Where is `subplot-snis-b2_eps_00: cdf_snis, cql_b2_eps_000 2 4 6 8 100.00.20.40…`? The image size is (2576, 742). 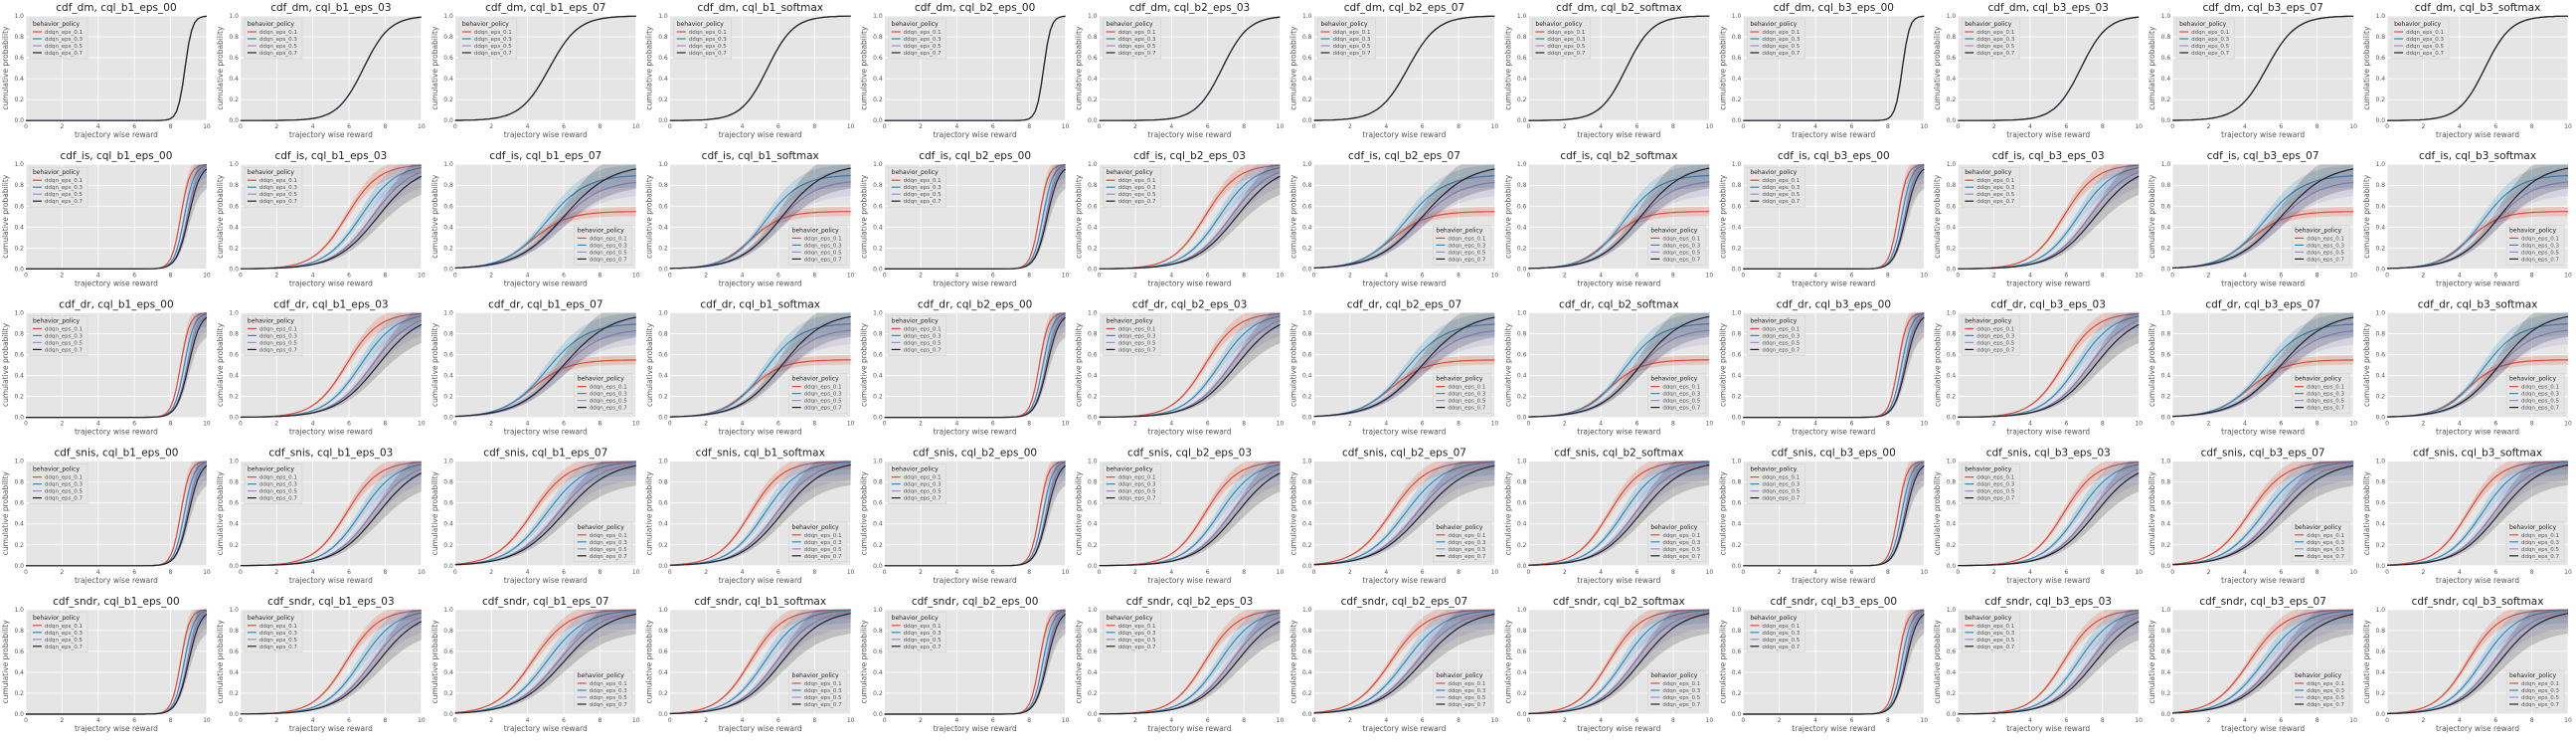
subplot-snis-b2_eps_00: cdf_snis, cql_b2_eps_000 2 4 6 8 100.00.20.40… is located at coordinates (965, 517).